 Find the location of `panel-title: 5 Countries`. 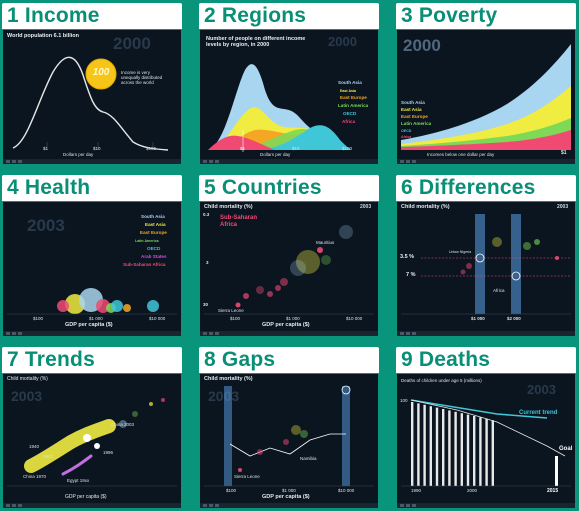

panel-title: 5 Countries is located at coordinates (263, 187).